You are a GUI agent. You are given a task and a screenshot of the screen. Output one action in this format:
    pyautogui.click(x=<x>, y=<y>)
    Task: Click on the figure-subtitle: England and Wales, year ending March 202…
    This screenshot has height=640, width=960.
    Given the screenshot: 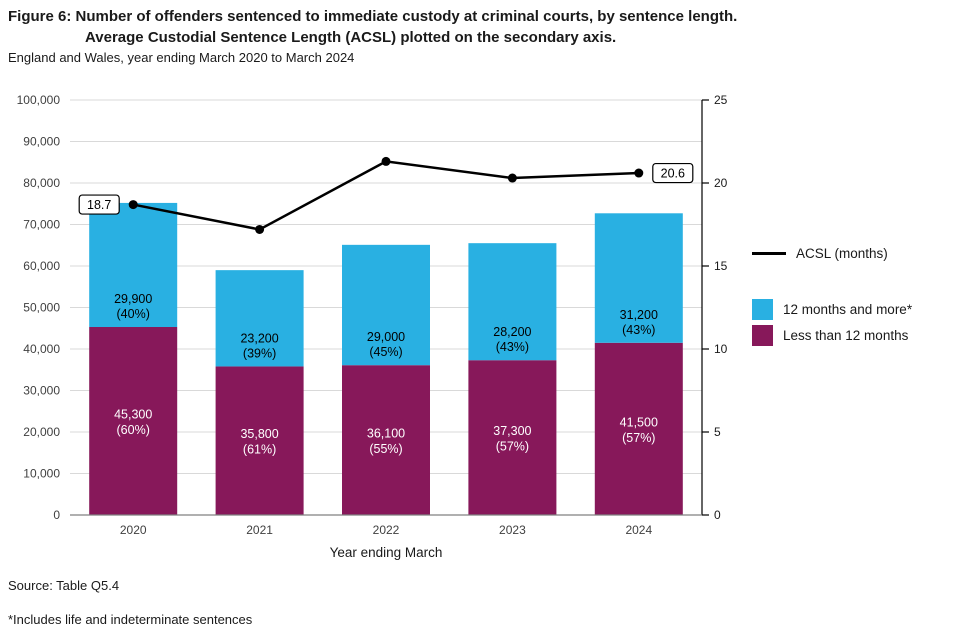 What is the action you would take?
    pyautogui.click(x=181, y=57)
    